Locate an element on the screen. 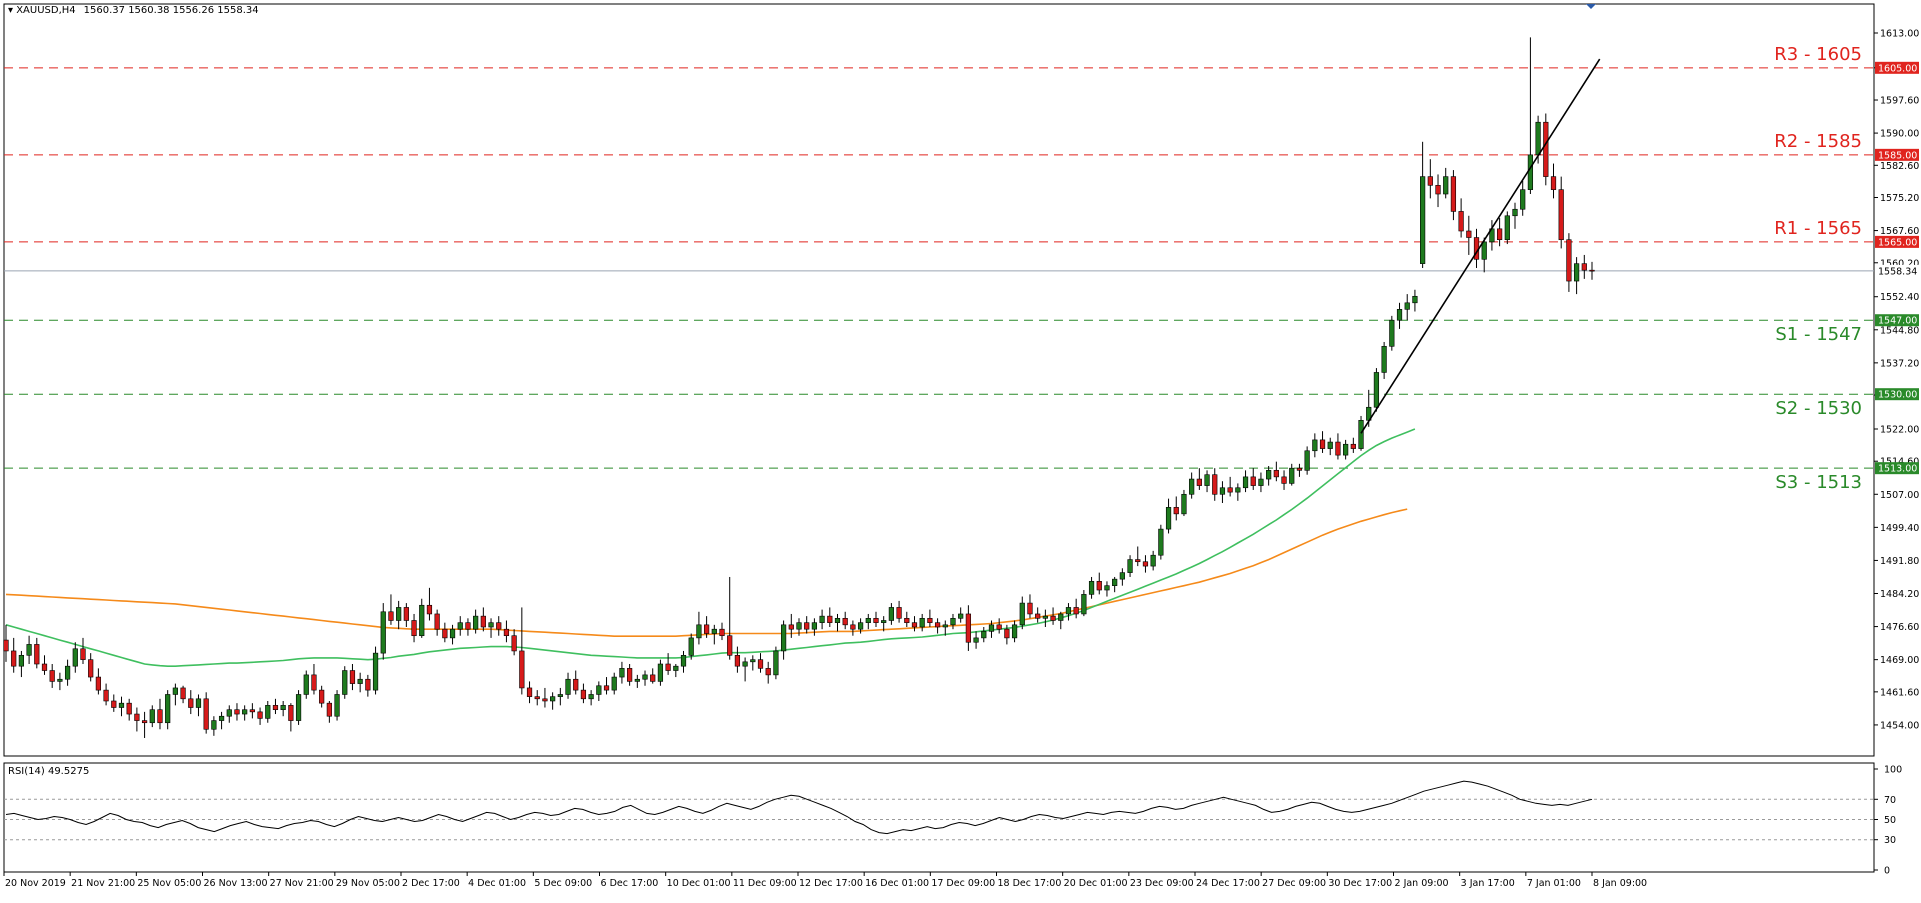 The width and height of the screenshot is (1921, 903). level-price-tag-bg is located at coordinates (1897, 67).